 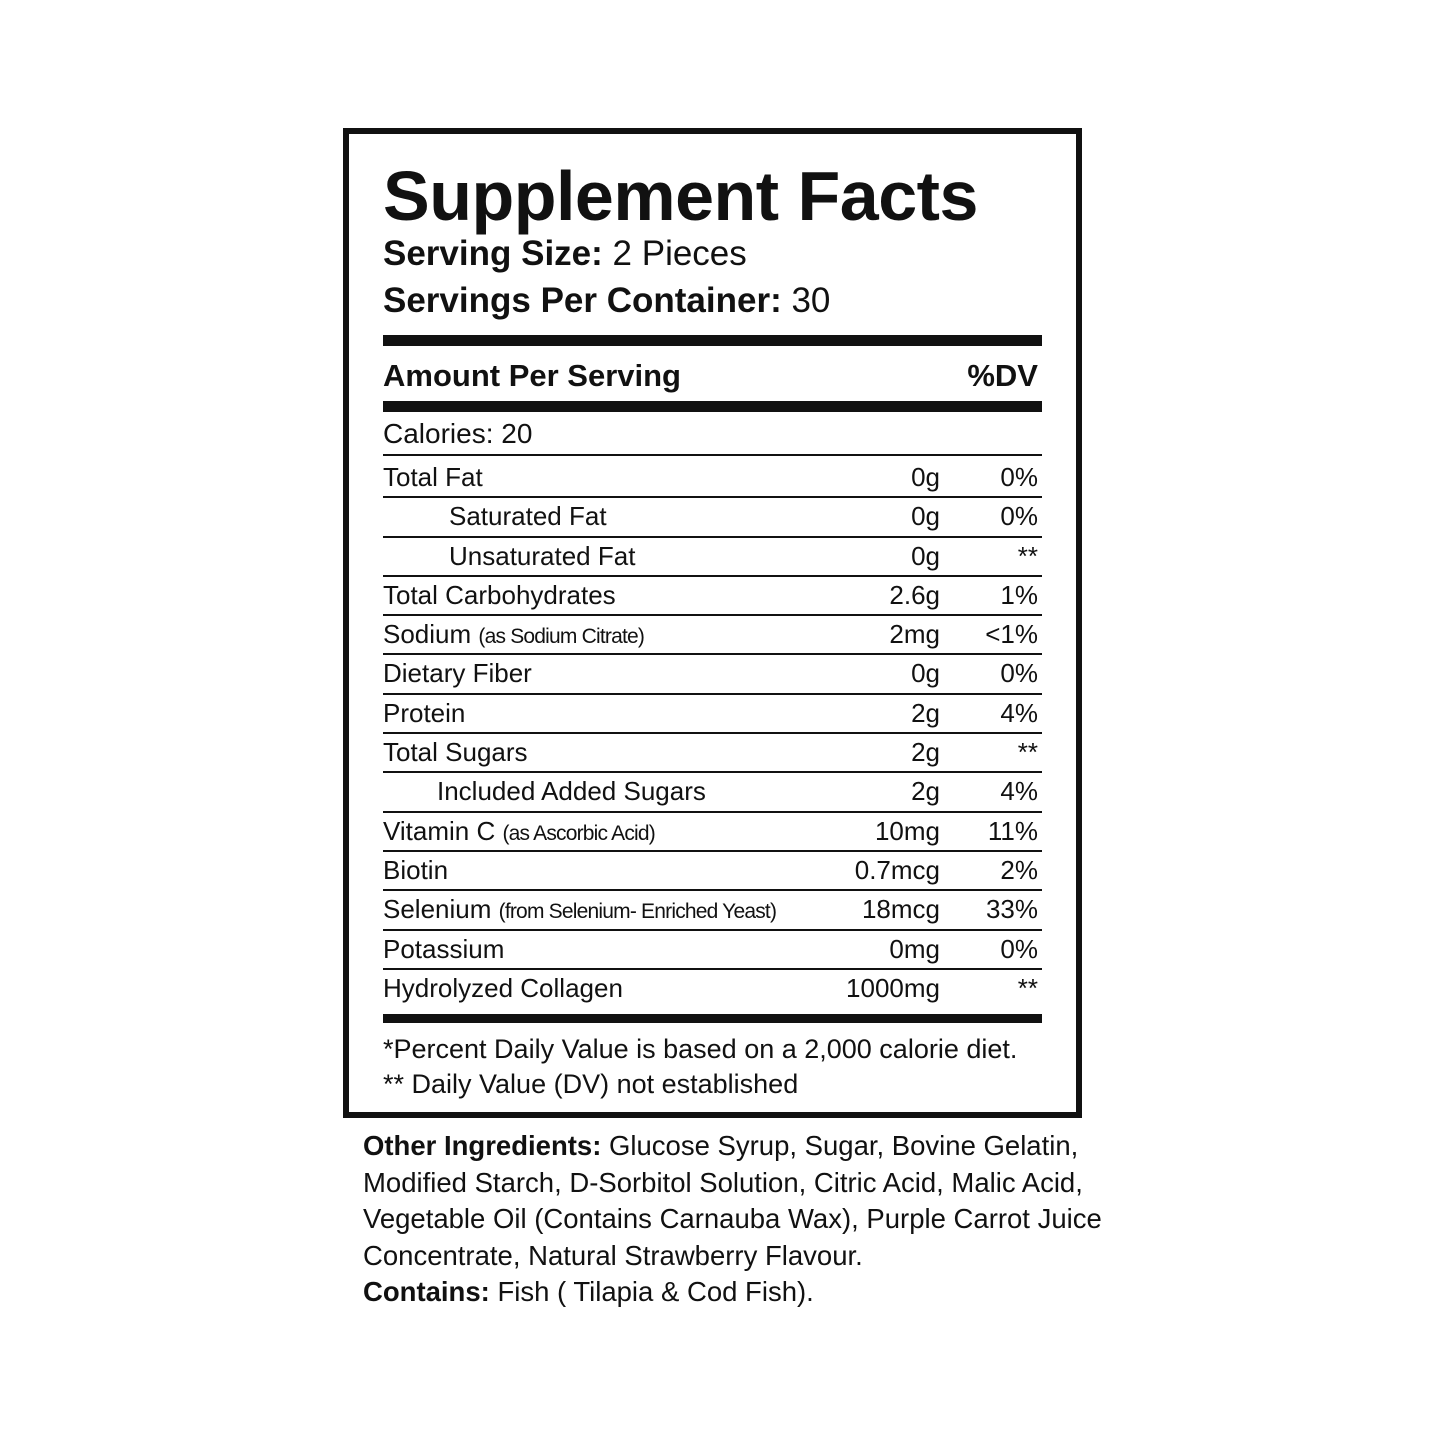 I want to click on nutrient-amount: 2.6g, so click(x=914, y=594).